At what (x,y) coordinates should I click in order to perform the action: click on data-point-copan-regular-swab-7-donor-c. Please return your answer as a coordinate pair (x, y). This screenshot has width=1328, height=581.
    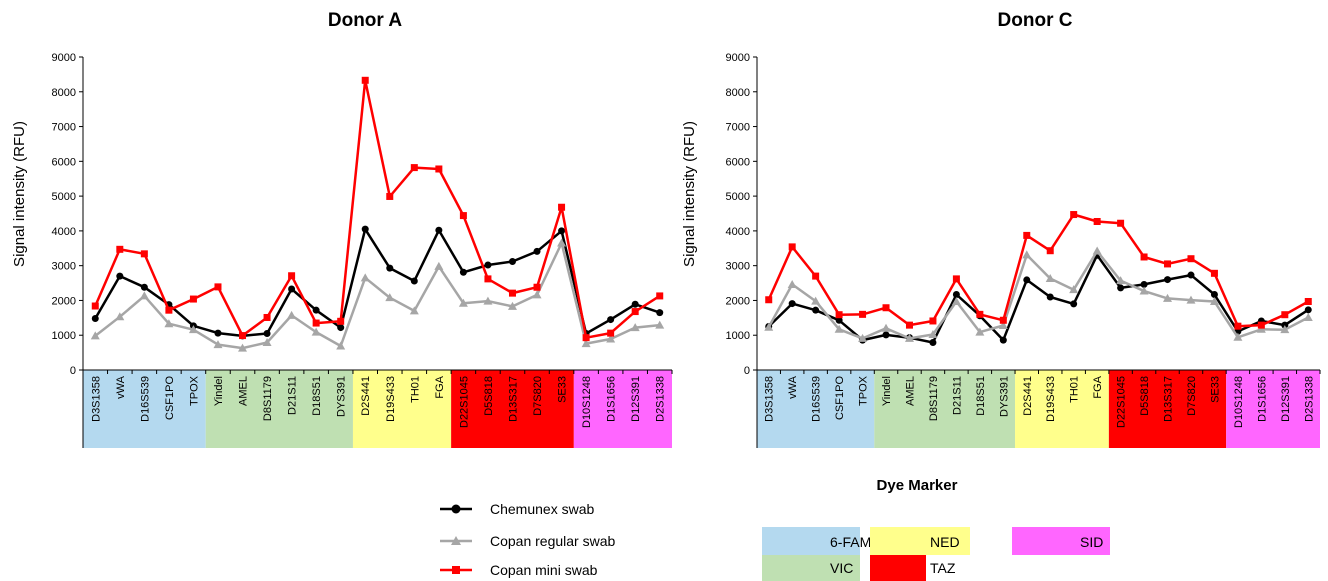
    Looking at the image, I should click on (933, 334).